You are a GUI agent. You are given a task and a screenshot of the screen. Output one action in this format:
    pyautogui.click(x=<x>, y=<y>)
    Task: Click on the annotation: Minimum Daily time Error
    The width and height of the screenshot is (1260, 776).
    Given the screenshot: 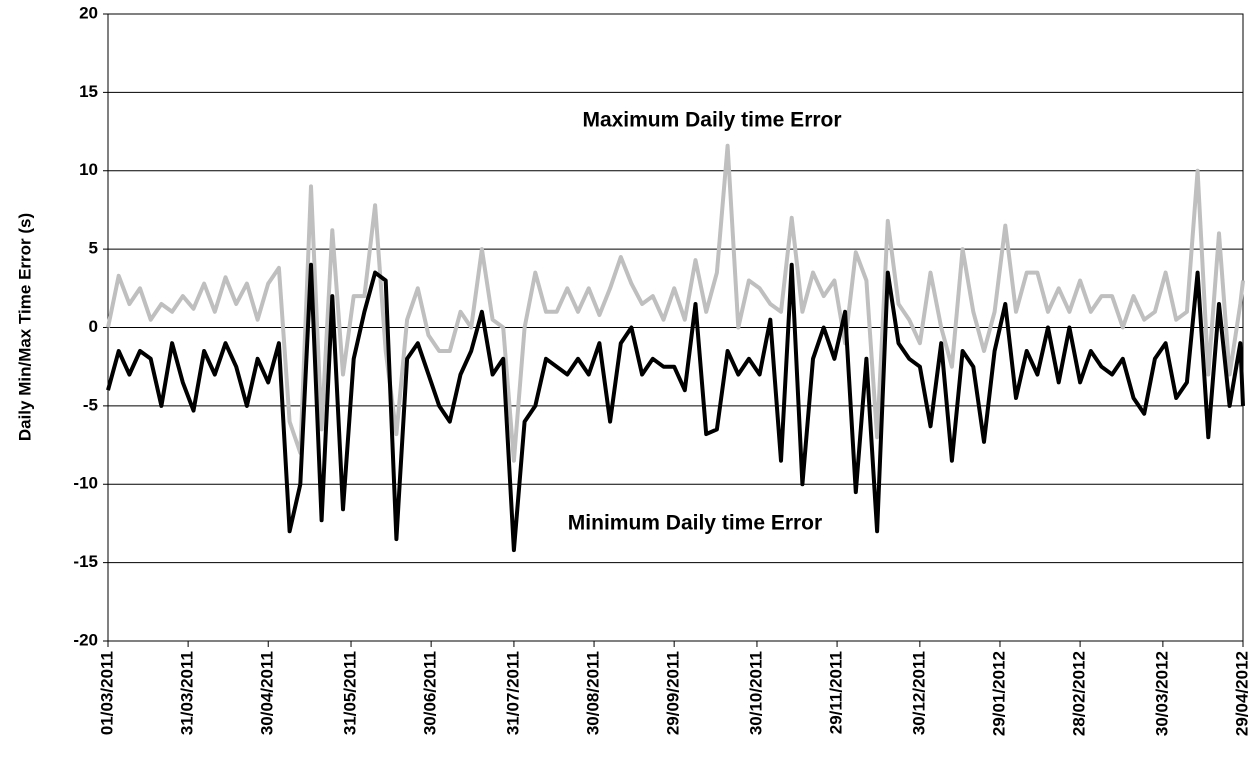 What is the action you would take?
    pyautogui.click(x=695, y=523)
    